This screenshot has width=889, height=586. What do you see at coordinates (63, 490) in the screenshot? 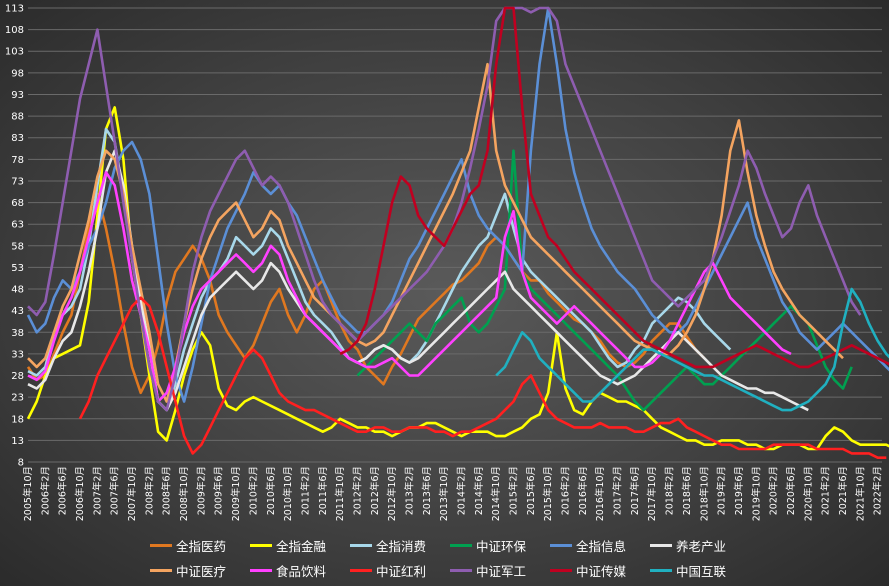
I see `x-tick-label: 2006年6月` at bounding box center [63, 490].